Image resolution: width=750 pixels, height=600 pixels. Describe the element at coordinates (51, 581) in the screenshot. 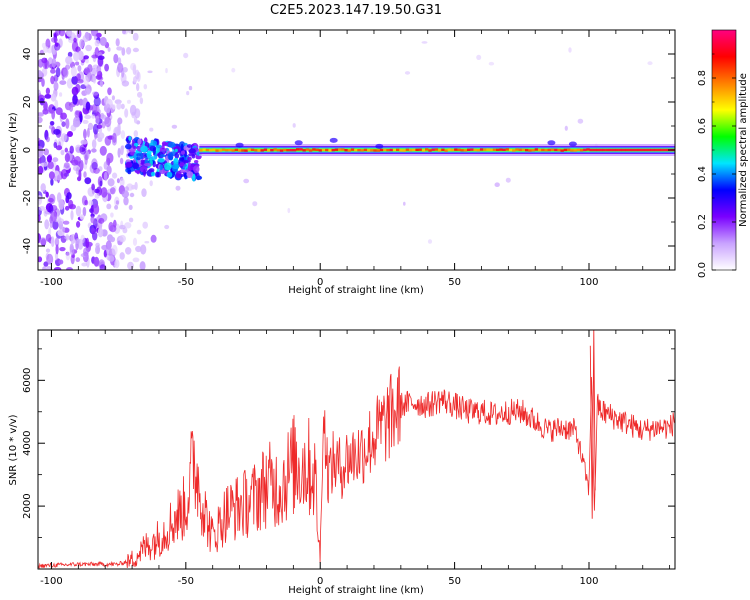

I see `x-tick-label: -100` at that location.